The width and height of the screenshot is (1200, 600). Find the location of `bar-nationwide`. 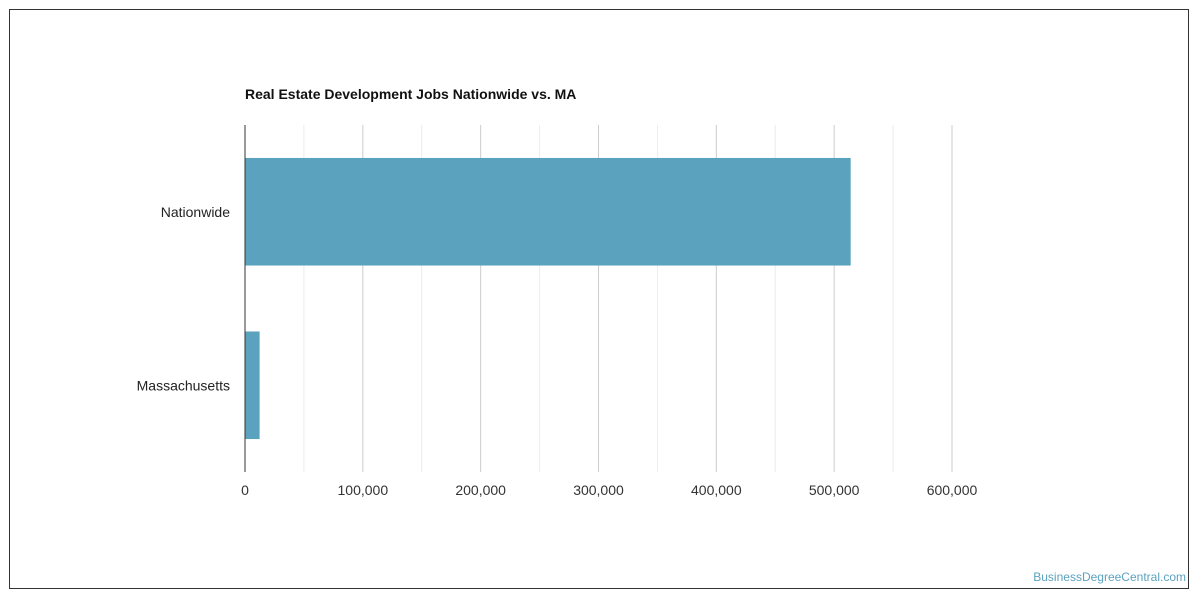

bar-nationwide is located at coordinates (548, 211).